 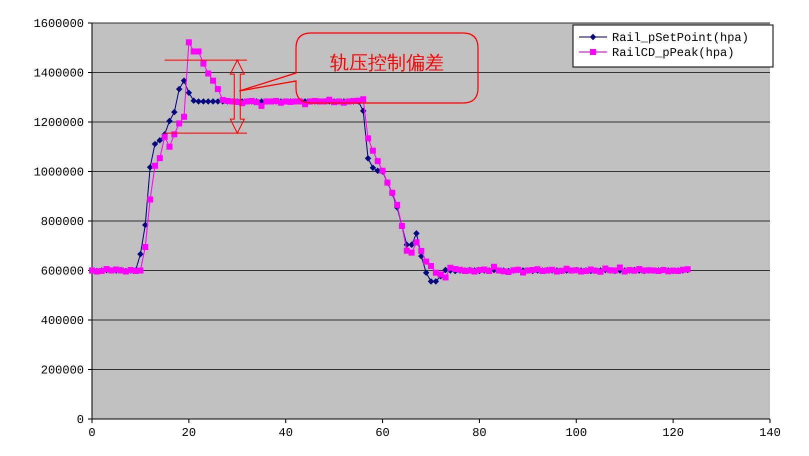 What do you see at coordinates (770, 433) in the screenshot?
I see `x-tick-label: 140` at bounding box center [770, 433].